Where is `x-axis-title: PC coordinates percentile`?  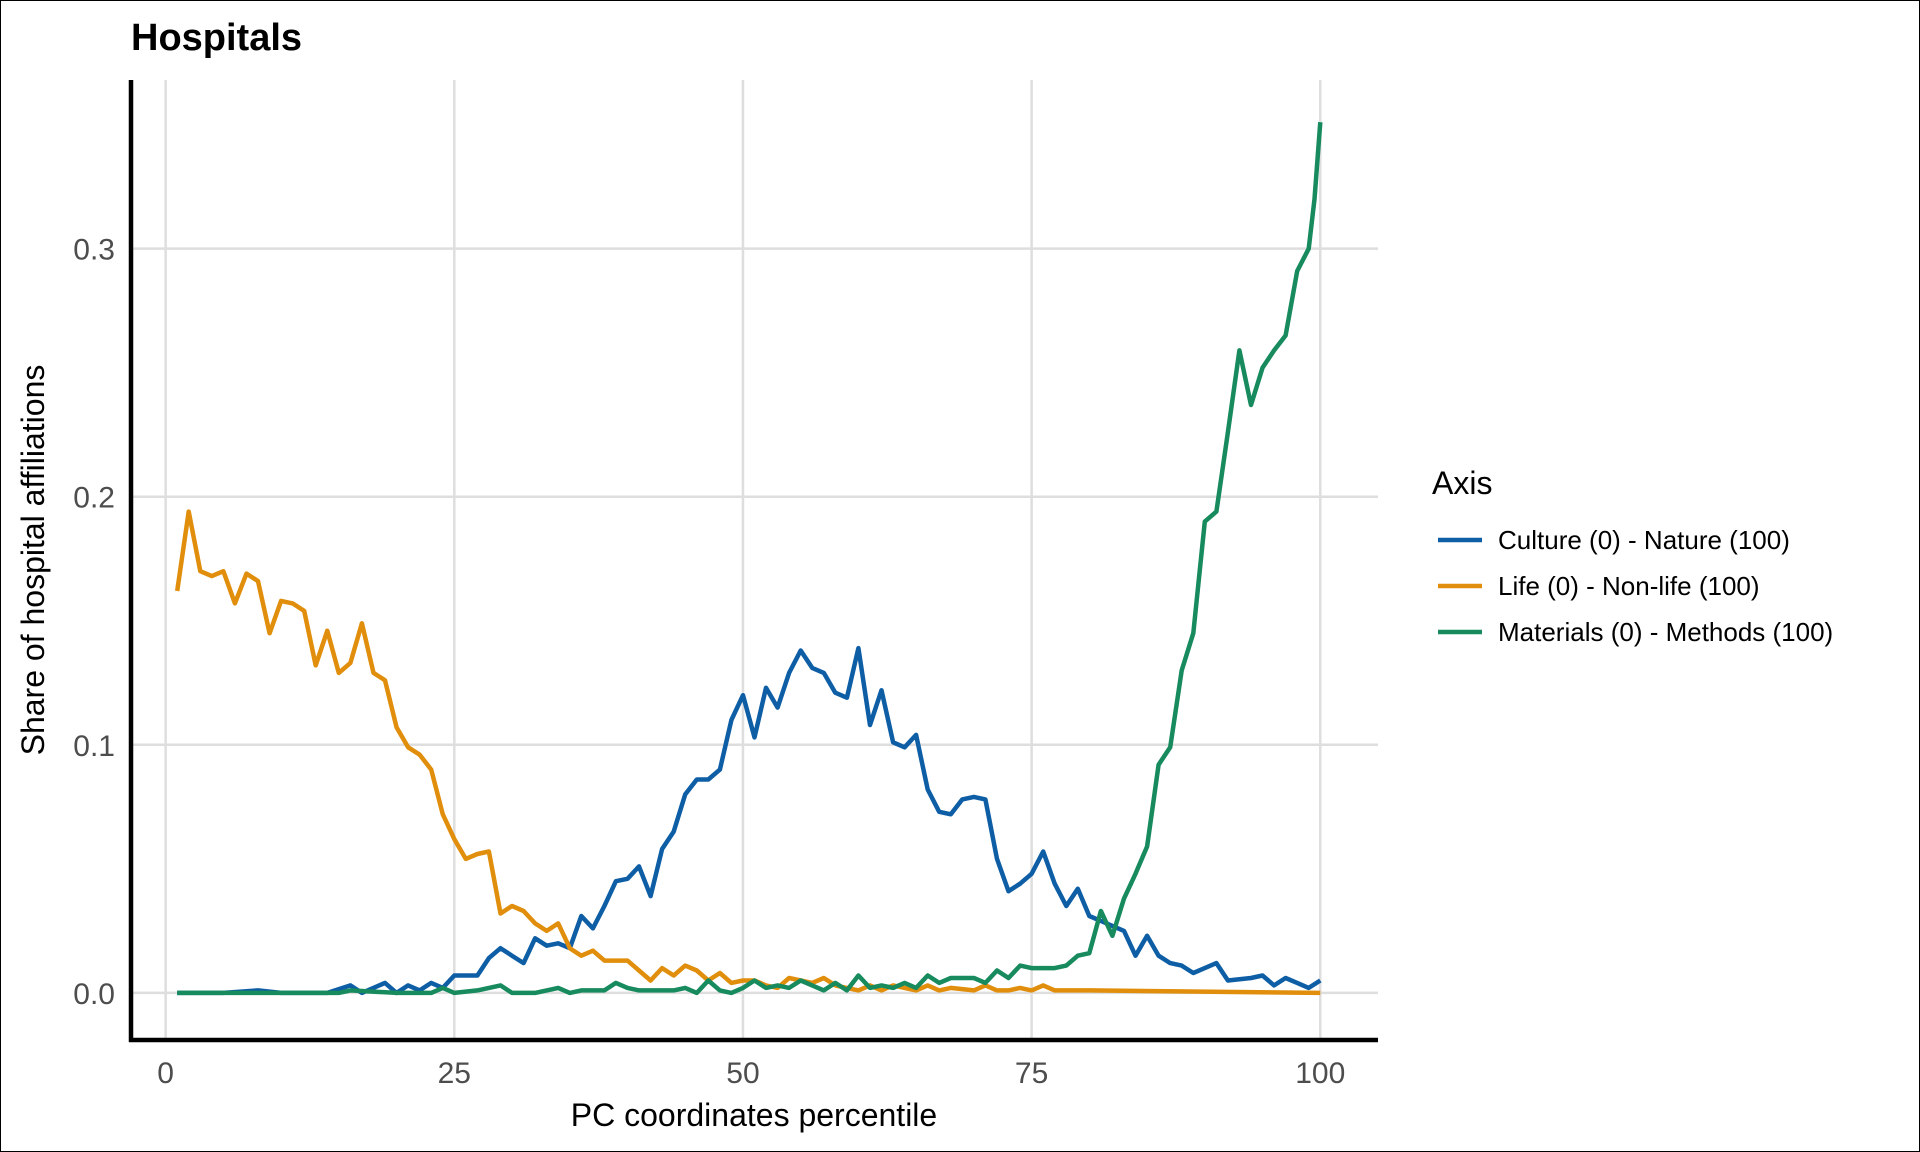
x-axis-title: PC coordinates percentile is located at coordinates (754, 1115).